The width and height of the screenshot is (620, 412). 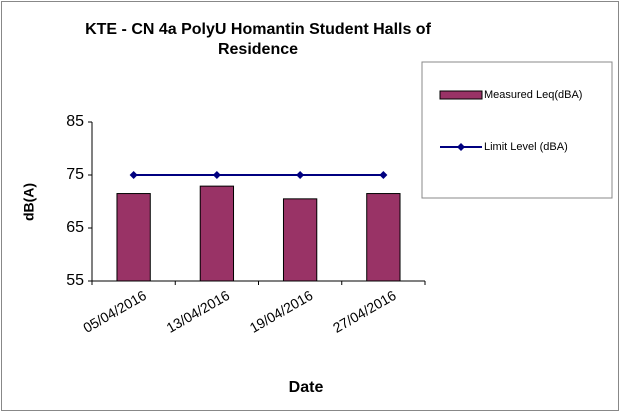 I want to click on legend-label: Measured Leq(dBA), so click(x=533, y=95).